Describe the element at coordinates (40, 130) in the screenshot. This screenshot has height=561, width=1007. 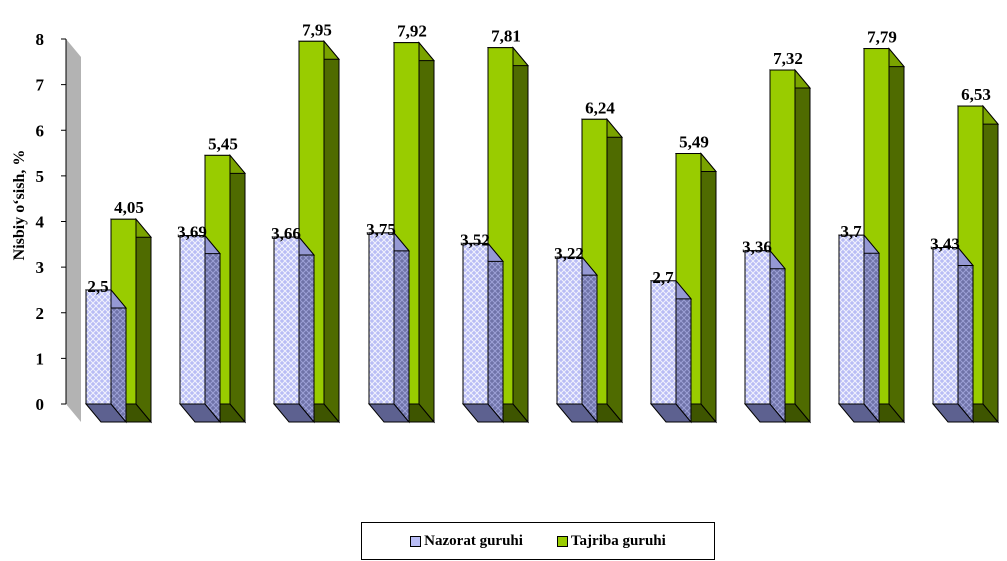
I see `y-tick-label: 6` at that location.